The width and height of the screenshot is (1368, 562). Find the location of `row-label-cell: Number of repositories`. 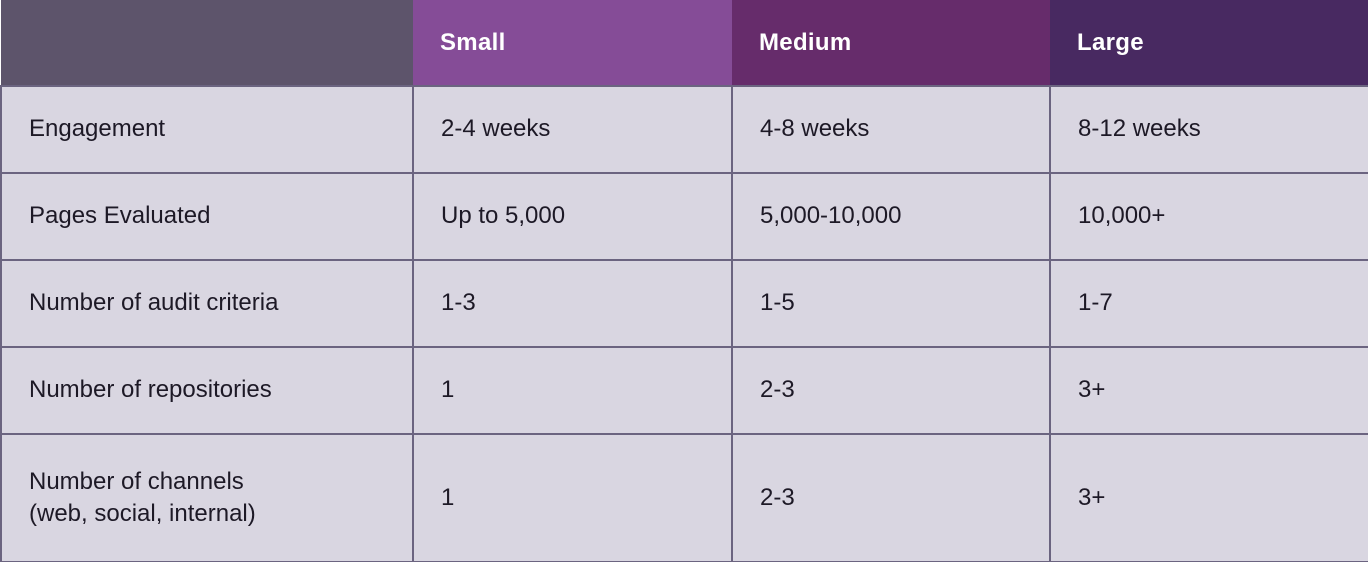

row-label-cell: Number of repositories is located at coordinates (207, 390).